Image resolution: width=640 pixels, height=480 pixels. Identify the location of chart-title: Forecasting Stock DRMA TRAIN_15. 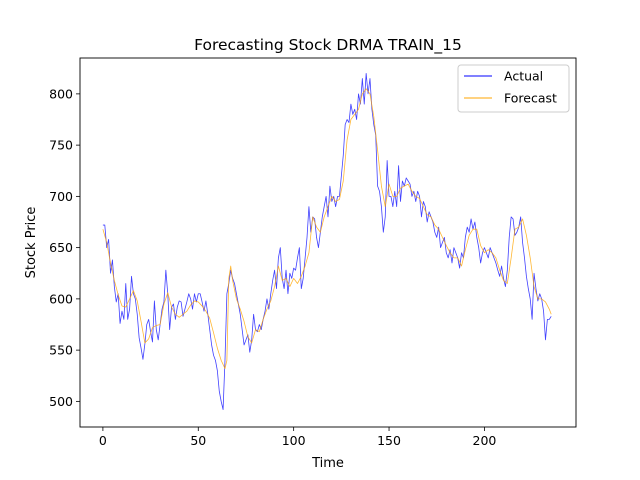
(328, 45).